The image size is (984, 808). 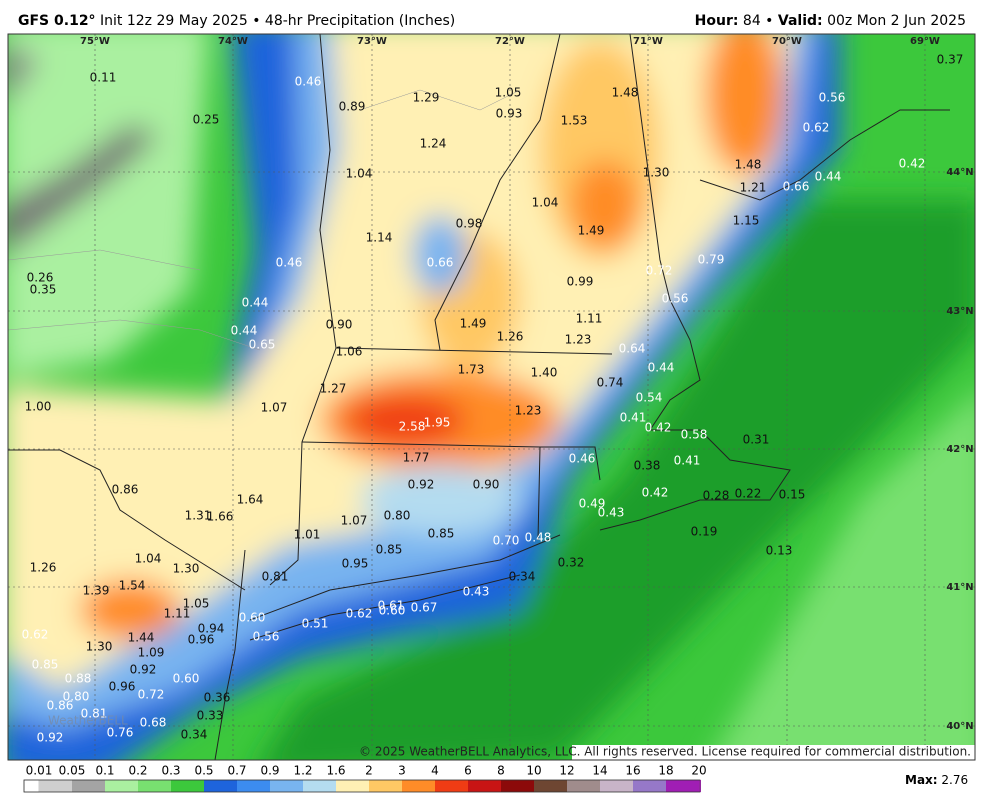 What do you see at coordinates (104, 771) in the screenshot?
I see `legend-label: 0.1` at bounding box center [104, 771].